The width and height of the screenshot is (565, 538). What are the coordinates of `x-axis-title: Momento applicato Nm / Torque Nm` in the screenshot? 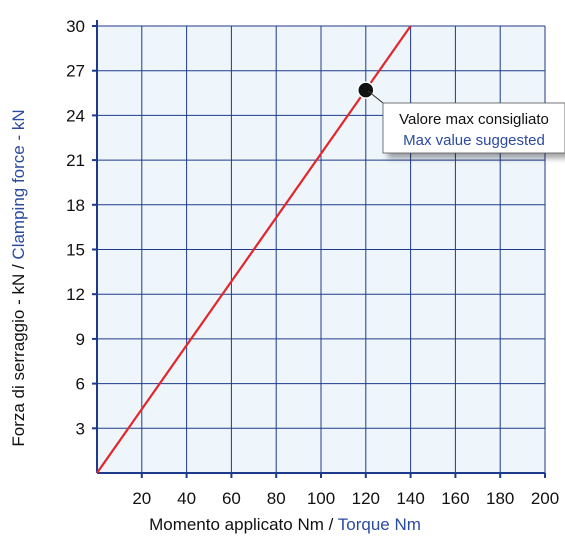 It's located at (285, 524).